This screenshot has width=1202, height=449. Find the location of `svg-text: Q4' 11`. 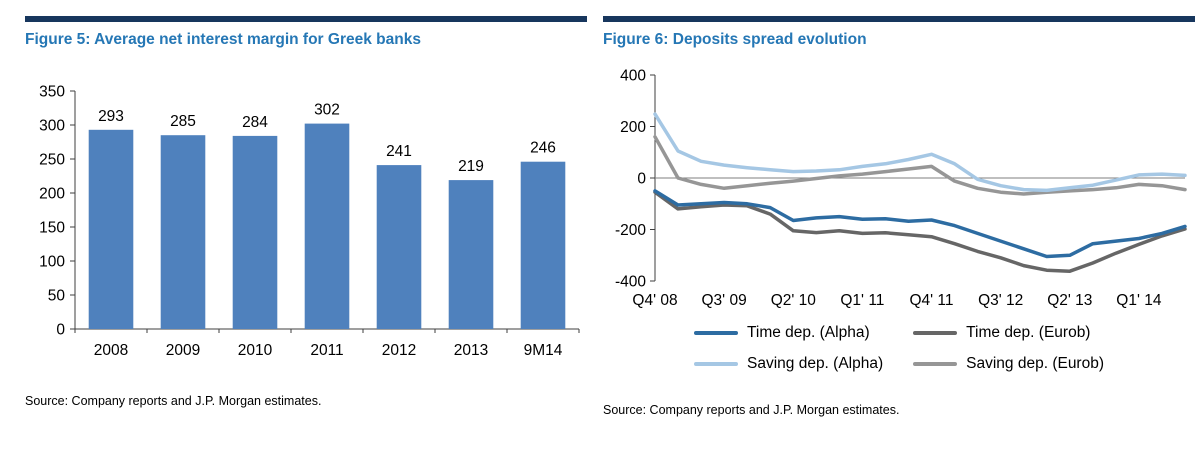

svg-text: Q4' 11 is located at coordinates (931, 300).